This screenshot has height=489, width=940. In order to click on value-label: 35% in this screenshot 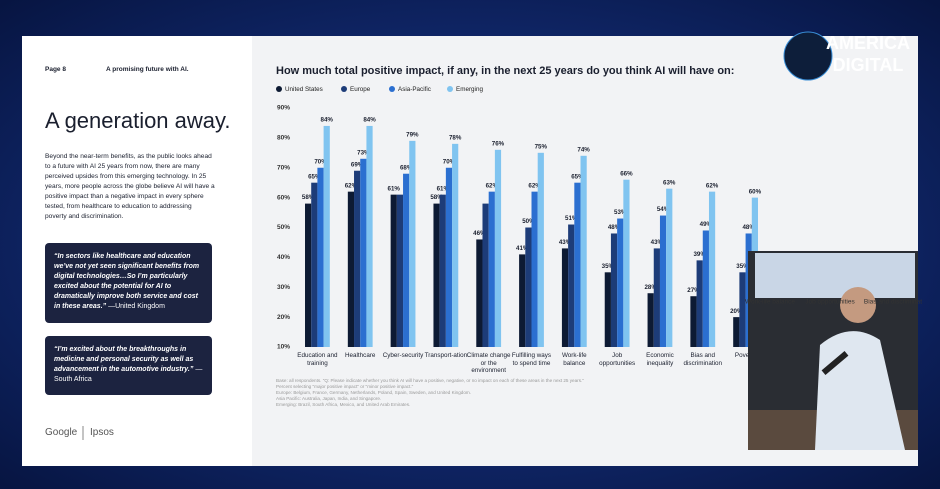, I will do `click(608, 266)`.